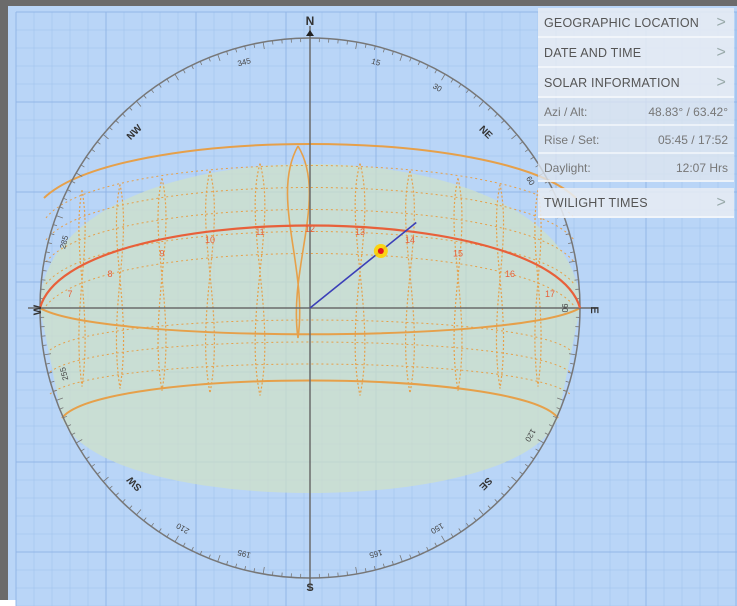  I want to click on hour-label: 8, so click(109, 274).